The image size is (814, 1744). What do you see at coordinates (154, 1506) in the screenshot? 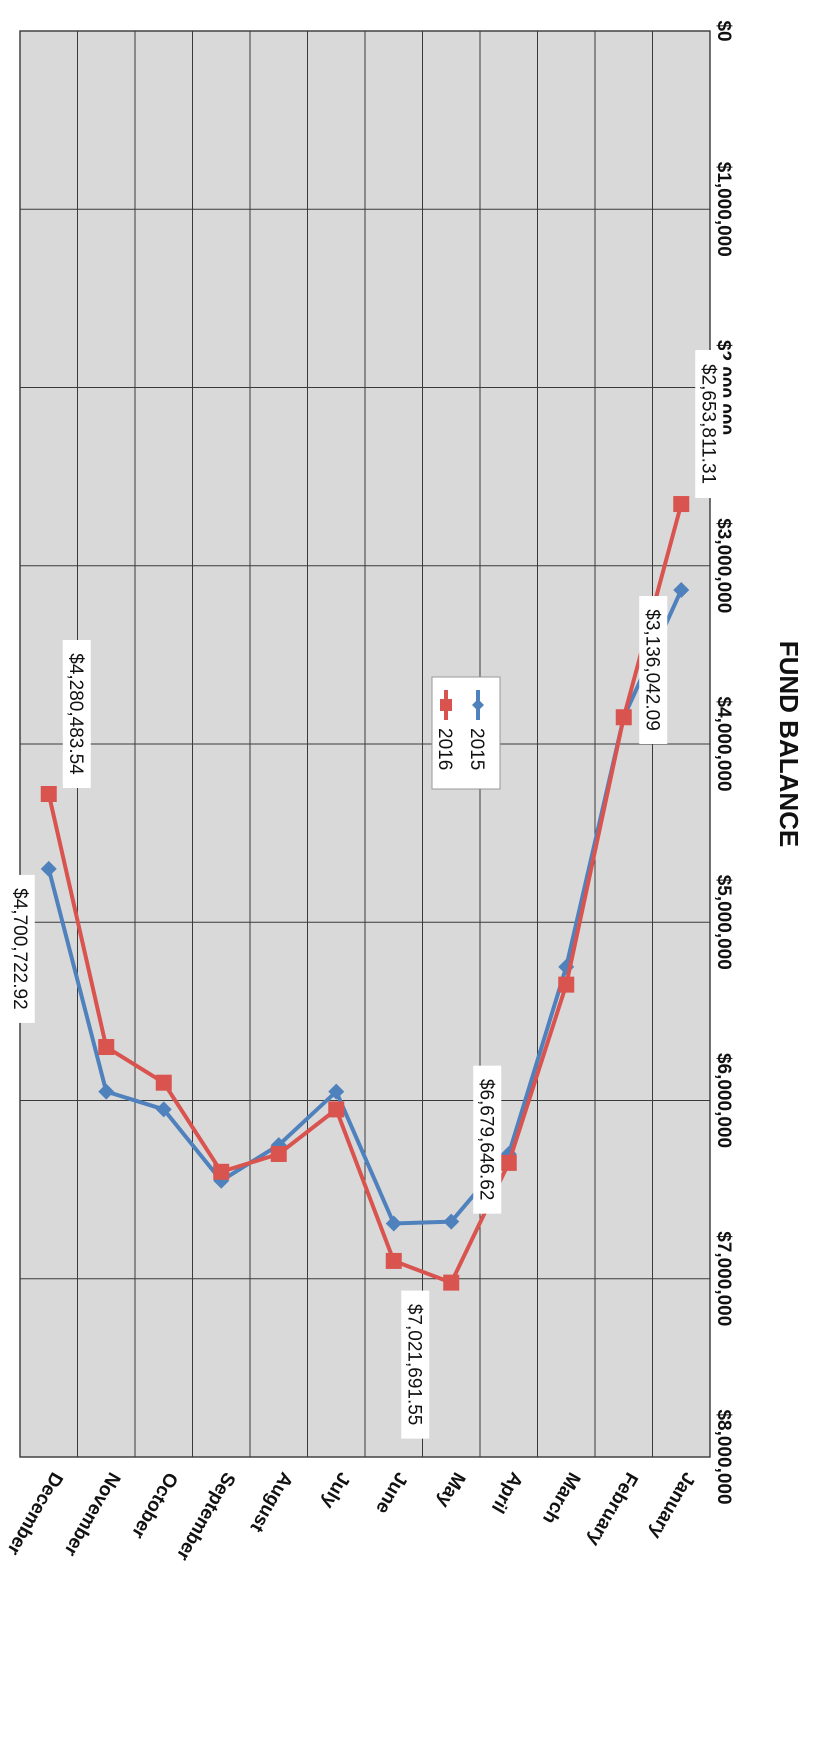
I see `x-tick-label: October` at bounding box center [154, 1506].